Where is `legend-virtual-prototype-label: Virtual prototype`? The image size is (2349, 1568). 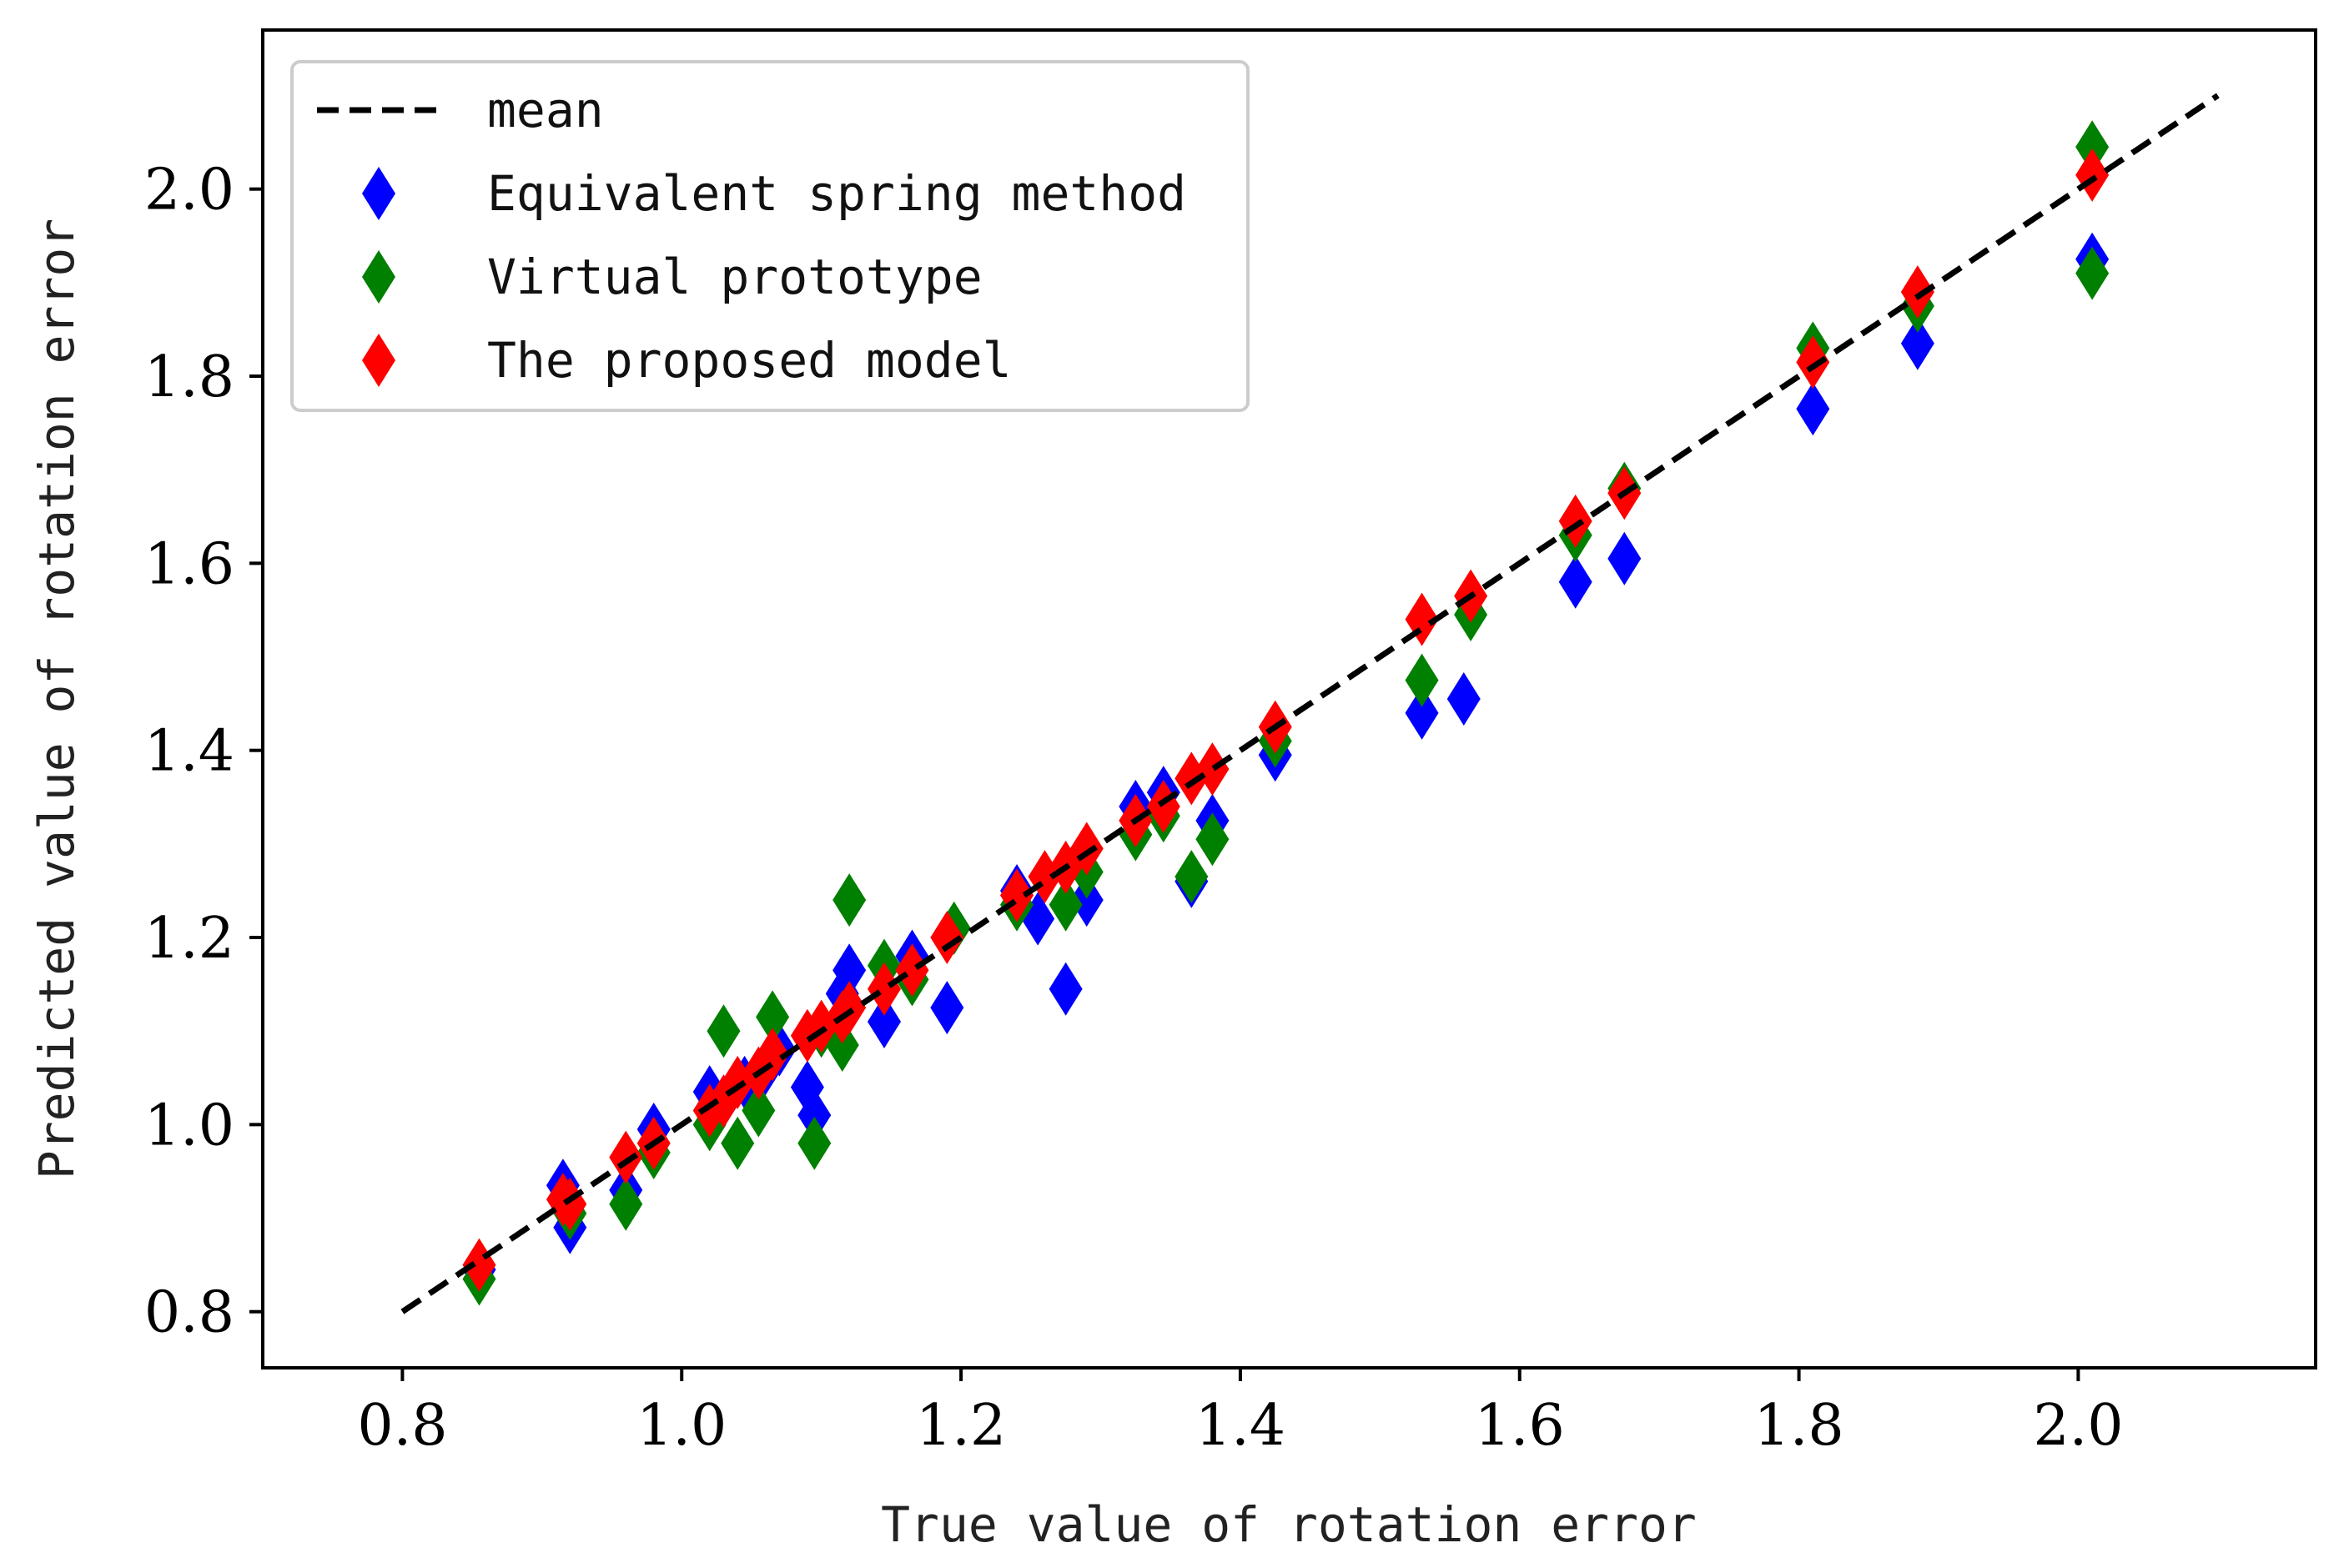 legend-virtual-prototype-label: Virtual prototype is located at coordinates (735, 277).